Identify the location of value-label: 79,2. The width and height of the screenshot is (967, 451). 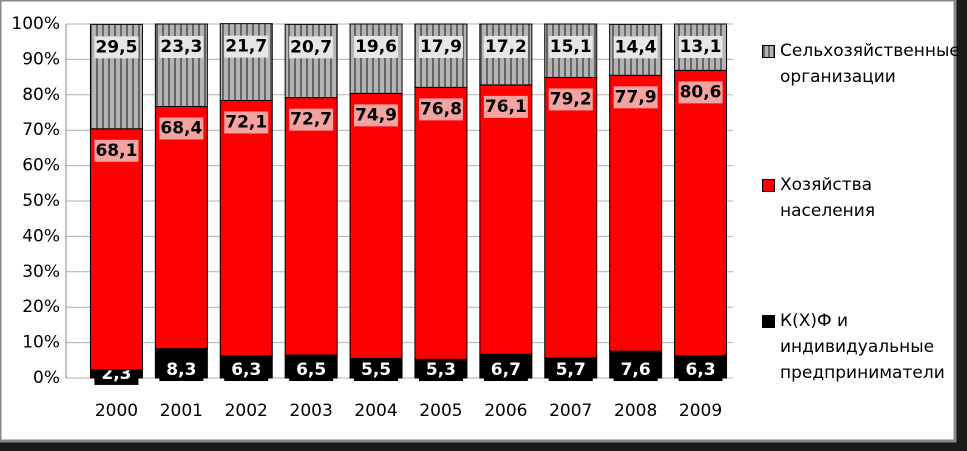
(571, 99).